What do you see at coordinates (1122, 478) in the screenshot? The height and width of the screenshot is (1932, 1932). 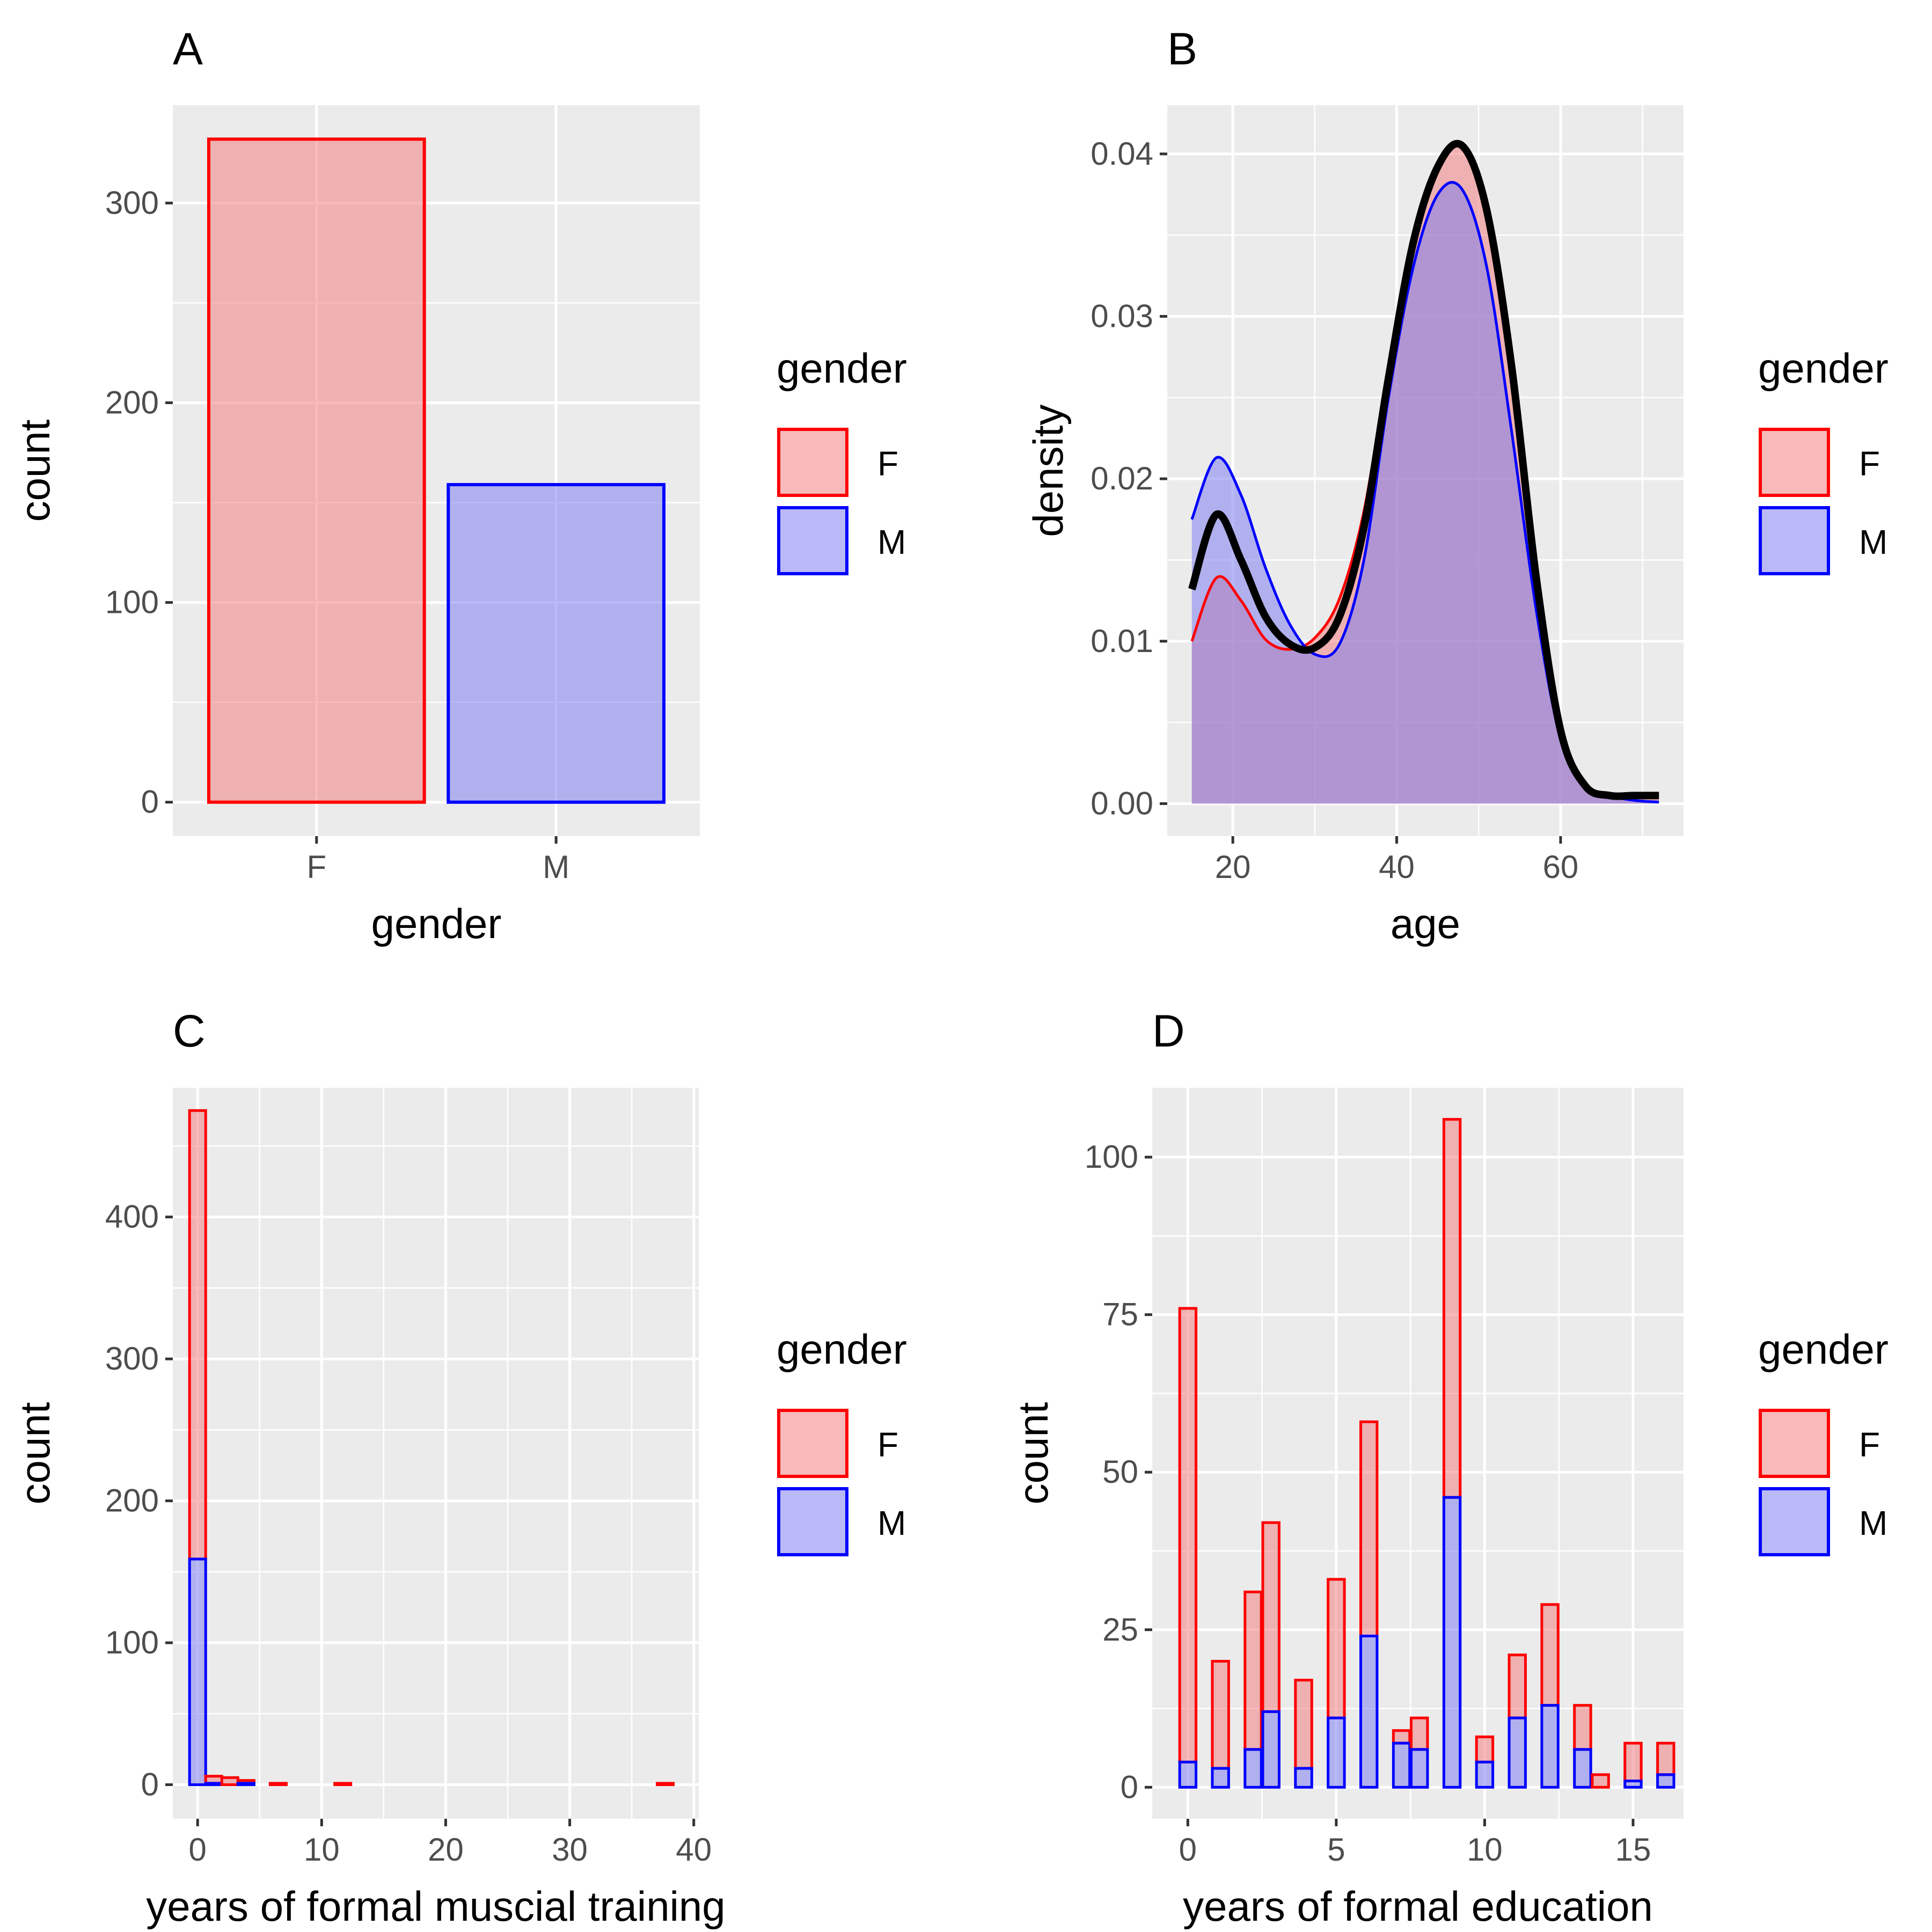 I see `y-tick-label: 0.02` at bounding box center [1122, 478].